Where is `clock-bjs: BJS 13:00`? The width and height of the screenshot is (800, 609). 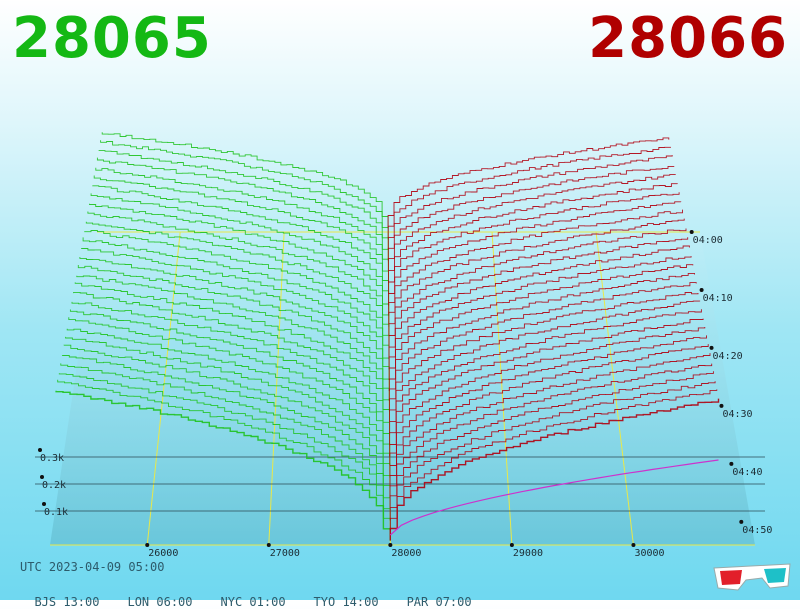 clock-bjs: BJS 13:00 is located at coordinates (67, 602).